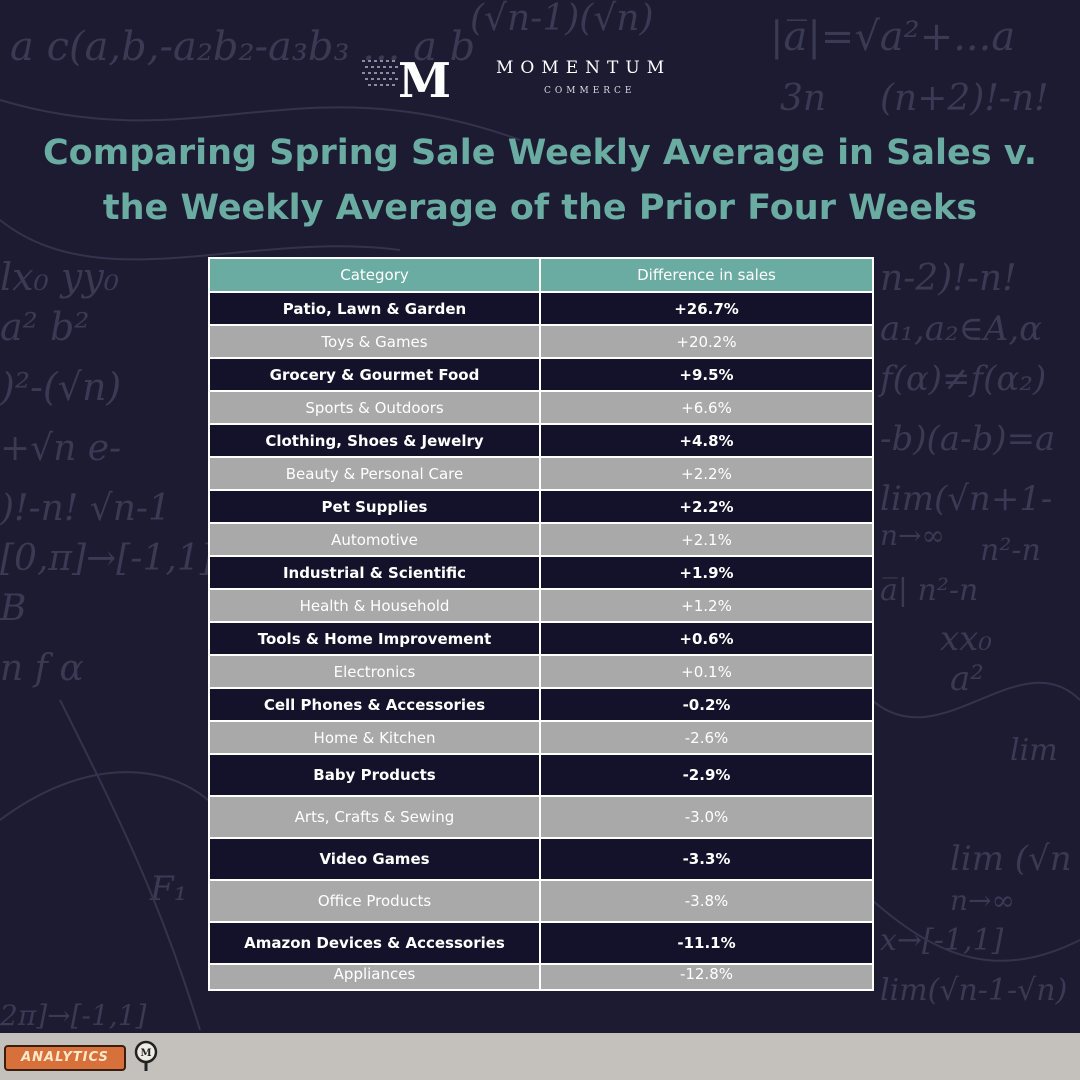  I want to click on table-row: Amazon Devices & Accessories -11.1%, so click(541, 943).